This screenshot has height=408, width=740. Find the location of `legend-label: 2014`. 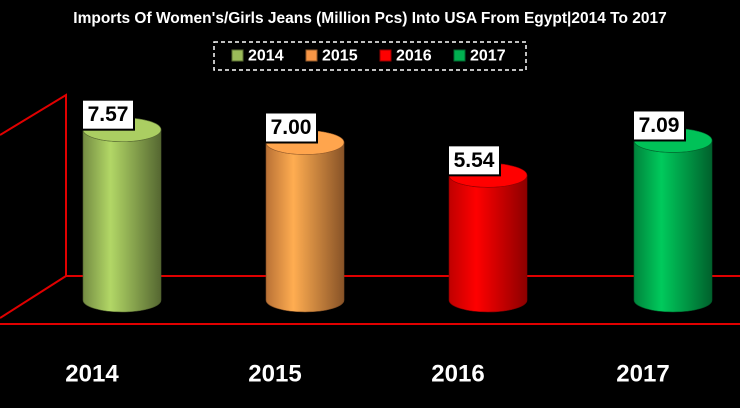

legend-label: 2014 is located at coordinates (266, 56).